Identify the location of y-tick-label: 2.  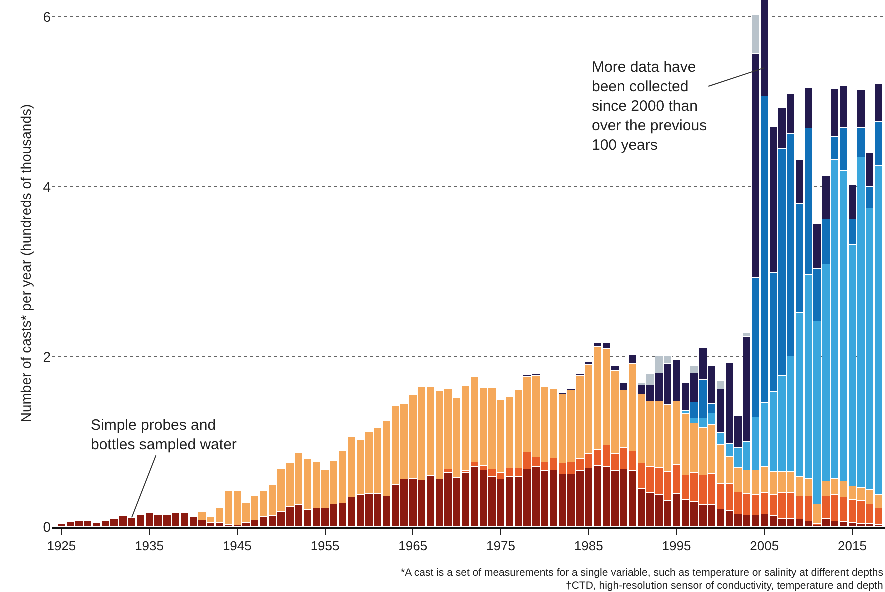
(47, 356).